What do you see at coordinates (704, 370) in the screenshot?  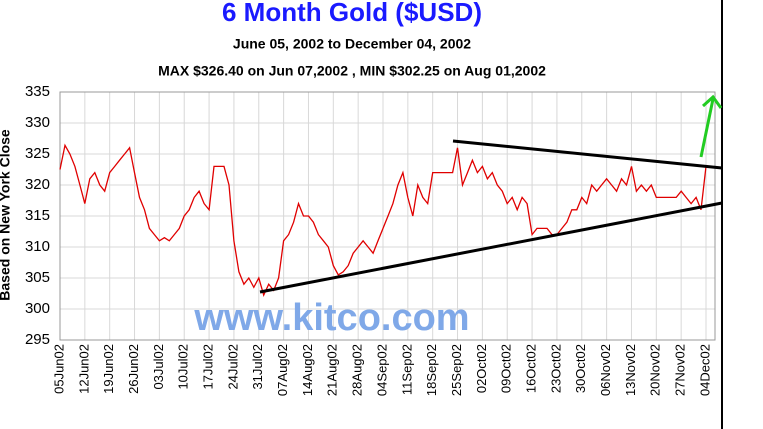 I see `x-tick-label: 04Dec02` at bounding box center [704, 370].